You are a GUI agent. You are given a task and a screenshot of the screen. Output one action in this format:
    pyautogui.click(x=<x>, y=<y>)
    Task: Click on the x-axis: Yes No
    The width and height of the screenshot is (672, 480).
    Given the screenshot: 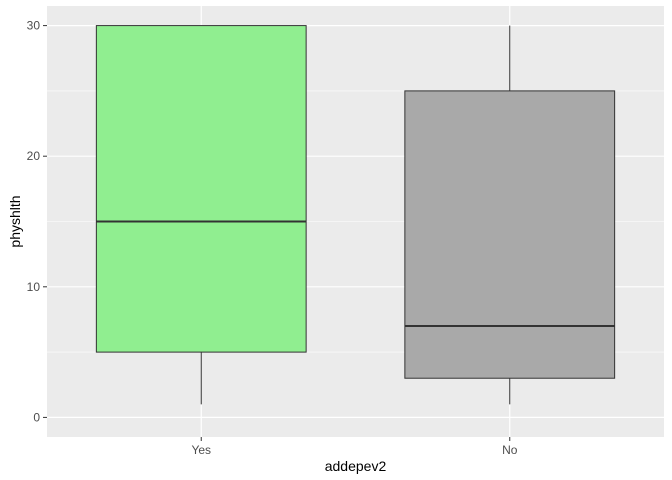 What is the action you would take?
    pyautogui.click(x=354, y=447)
    